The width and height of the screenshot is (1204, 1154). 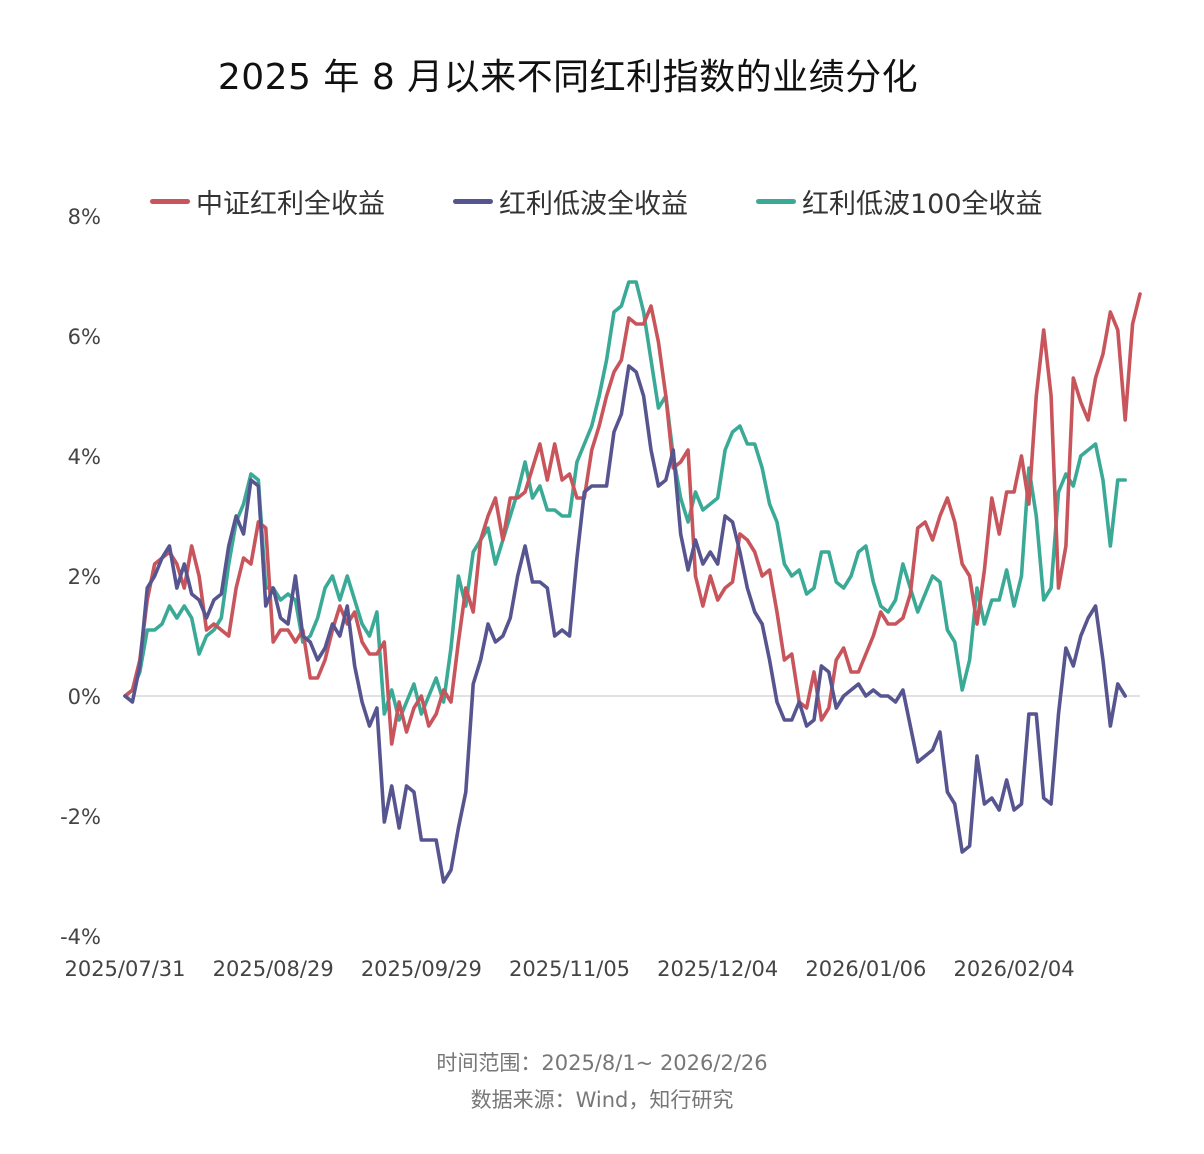 I want to click on y-tick-label: 0%, so click(x=84, y=697).